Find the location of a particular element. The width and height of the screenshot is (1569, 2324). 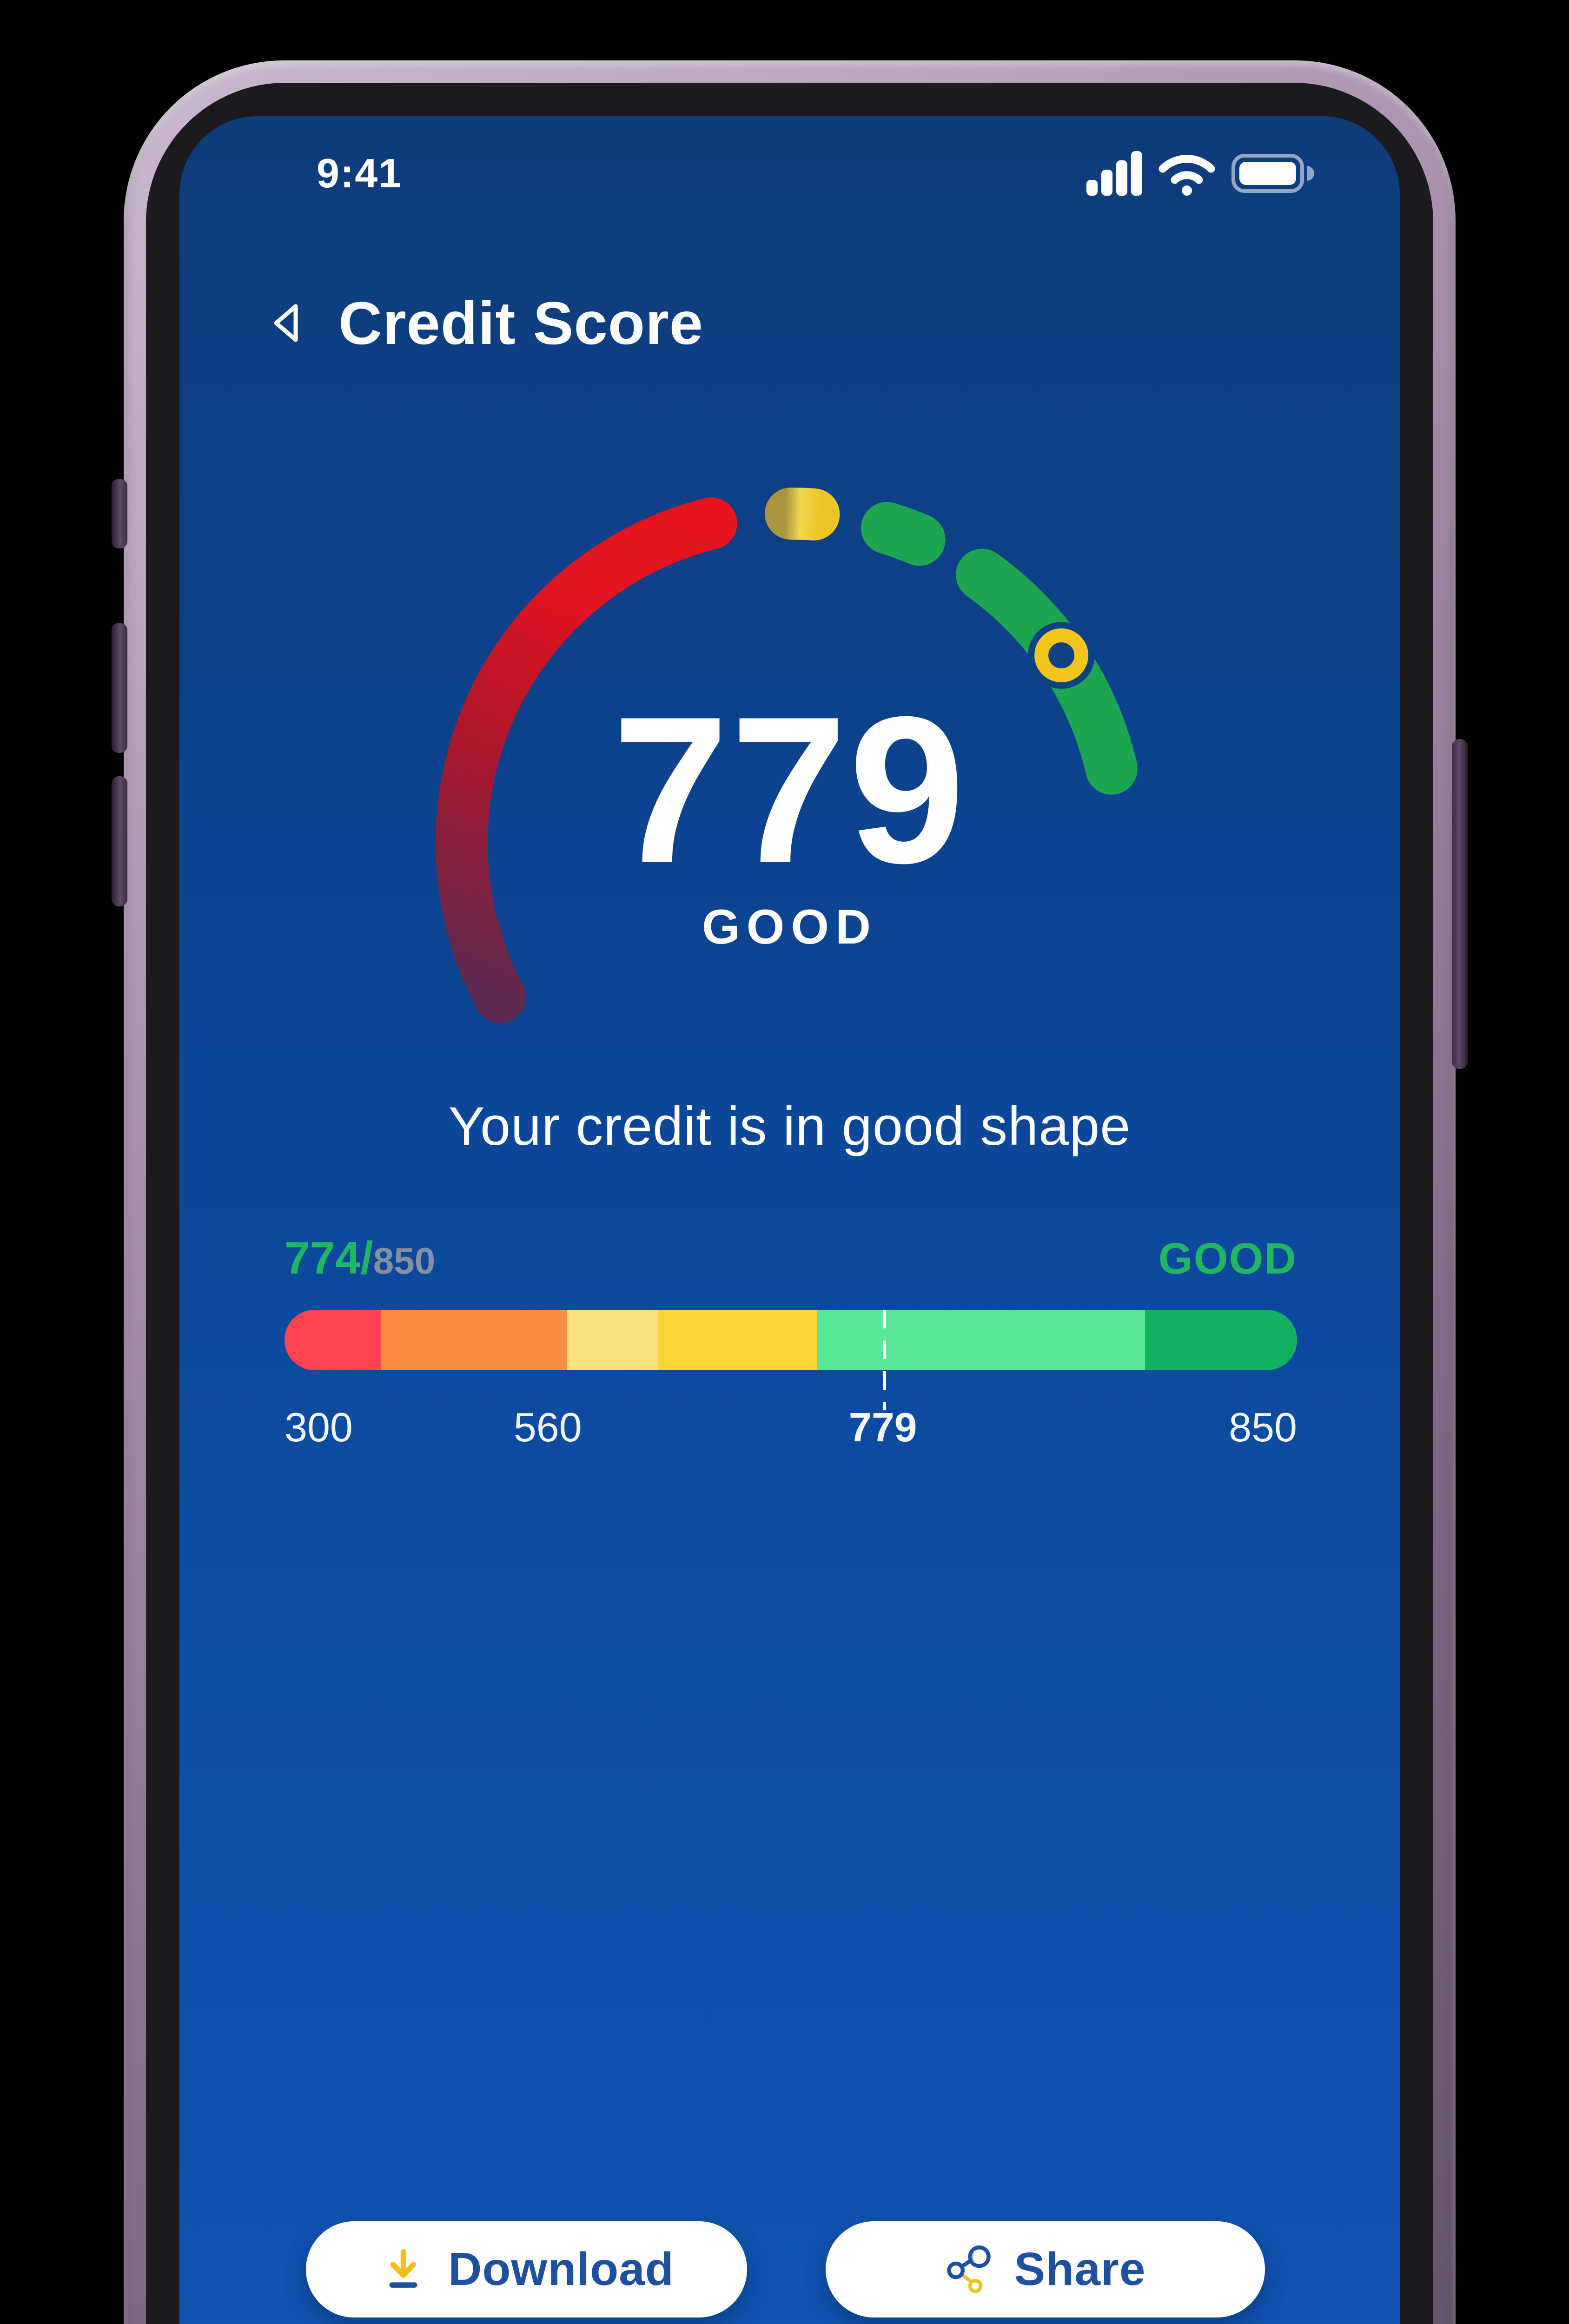

score-bar-ticks: 300 560 779 850 is located at coordinates (791, 1427).